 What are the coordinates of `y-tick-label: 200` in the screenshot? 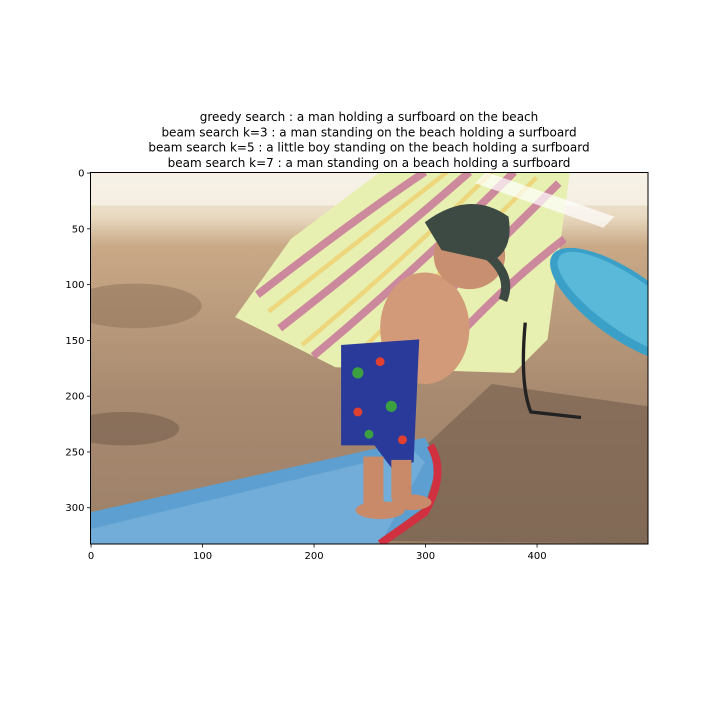 It's located at (74, 397).